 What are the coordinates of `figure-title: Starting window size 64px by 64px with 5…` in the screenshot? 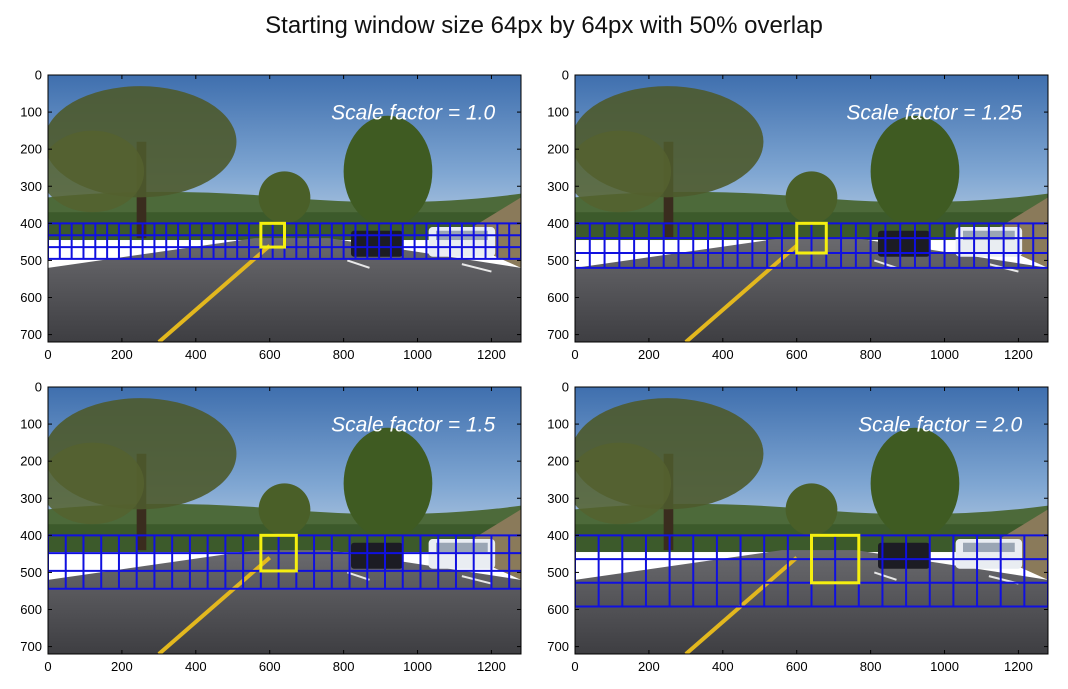 It's located at (544, 25).